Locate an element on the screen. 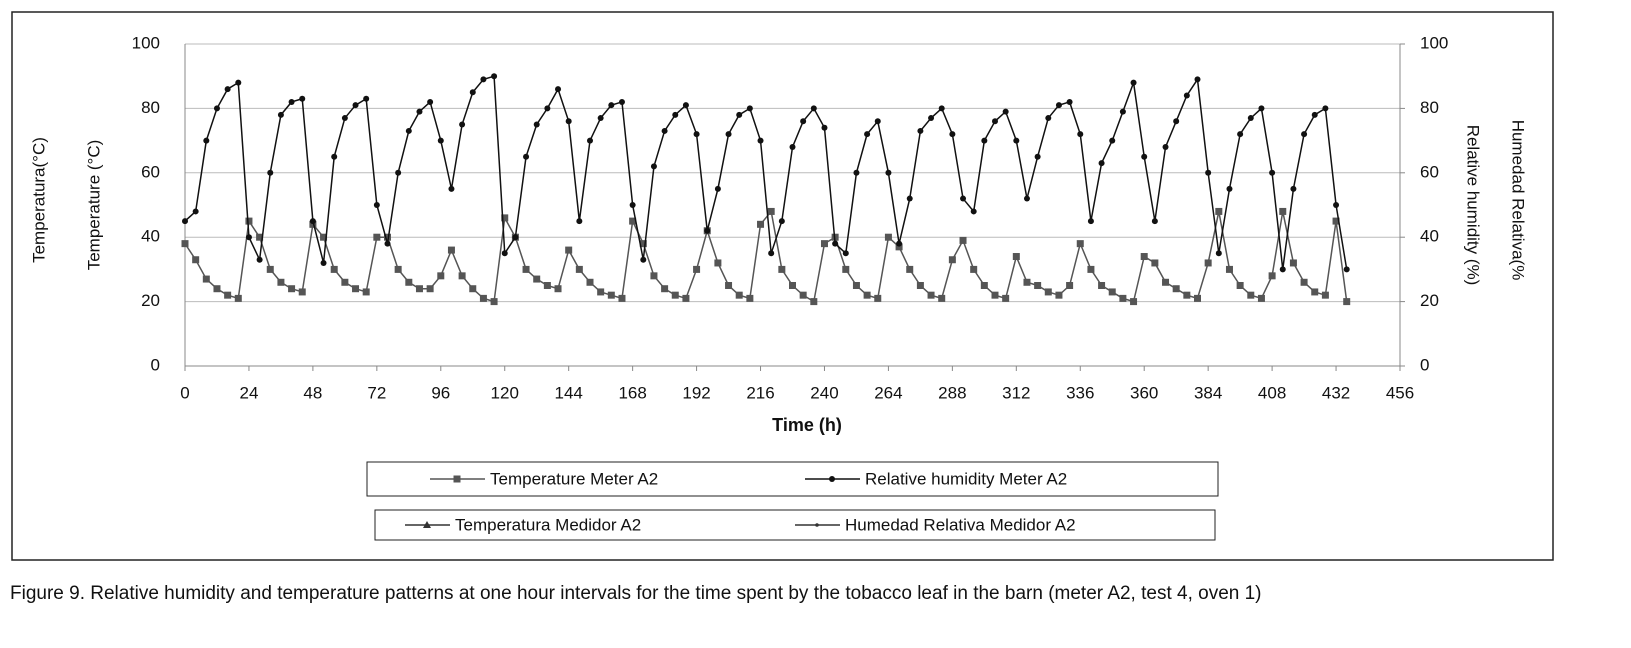 The height and width of the screenshot is (648, 1631). y-tick-label: 20 is located at coordinates (150, 300).